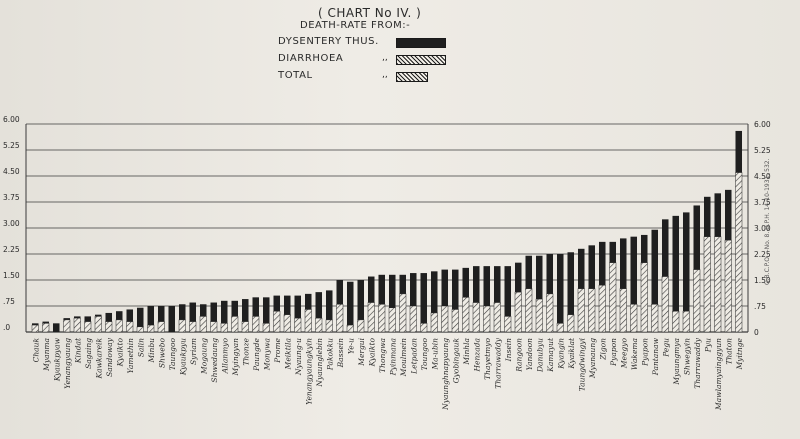  What do you see at coordinates (161, 353) in the screenshot?
I see `x-tick-label: Shwebo` at bounding box center [161, 353].